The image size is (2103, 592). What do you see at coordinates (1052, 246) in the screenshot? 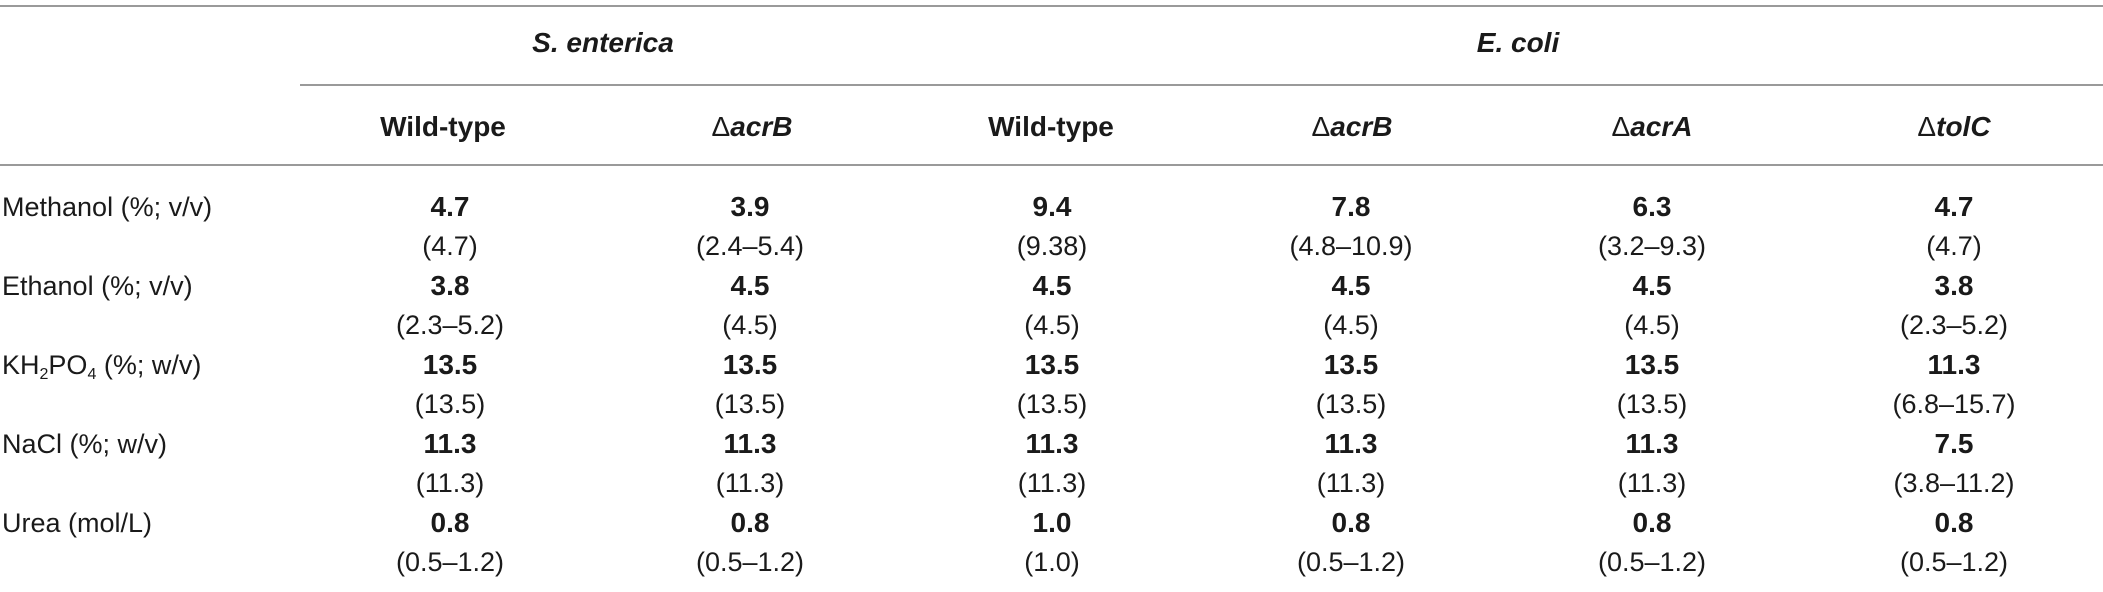
I see `cell-range: (9.38)` at bounding box center [1052, 246].